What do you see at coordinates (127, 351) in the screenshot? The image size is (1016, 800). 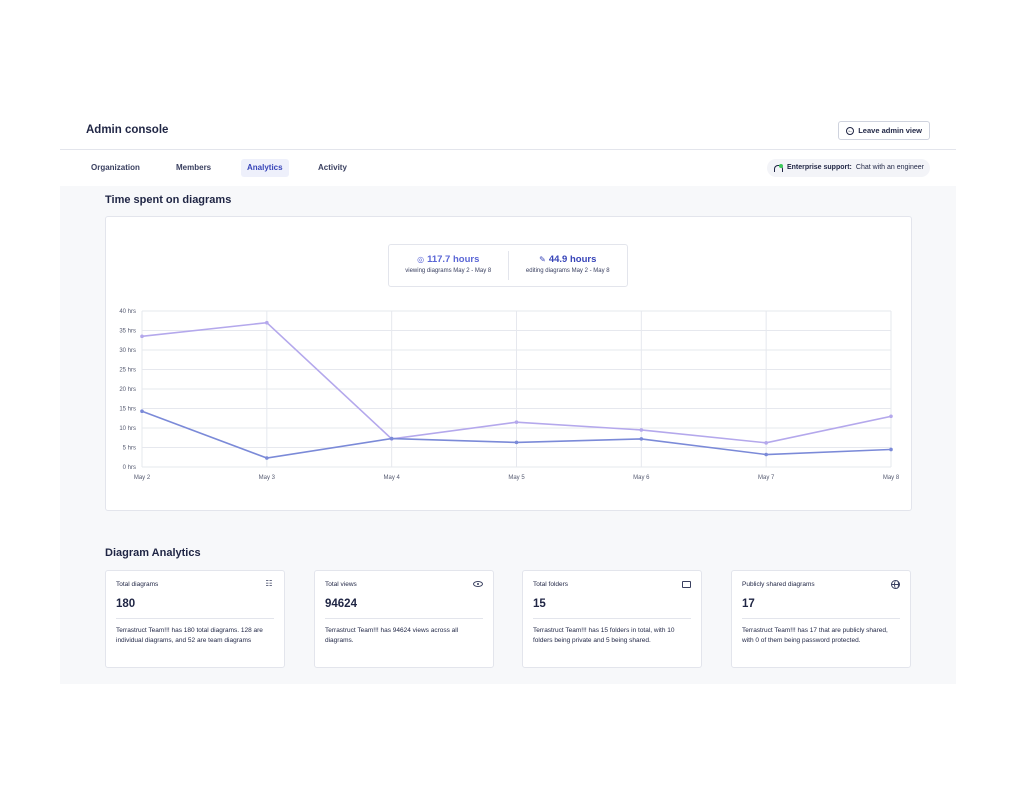 I see `y-tick-label: 30 hrs` at bounding box center [127, 351].